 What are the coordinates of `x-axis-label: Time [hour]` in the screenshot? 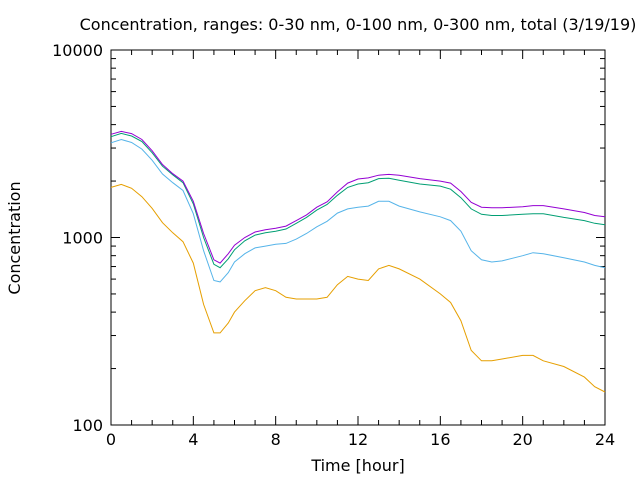 It's located at (357, 465).